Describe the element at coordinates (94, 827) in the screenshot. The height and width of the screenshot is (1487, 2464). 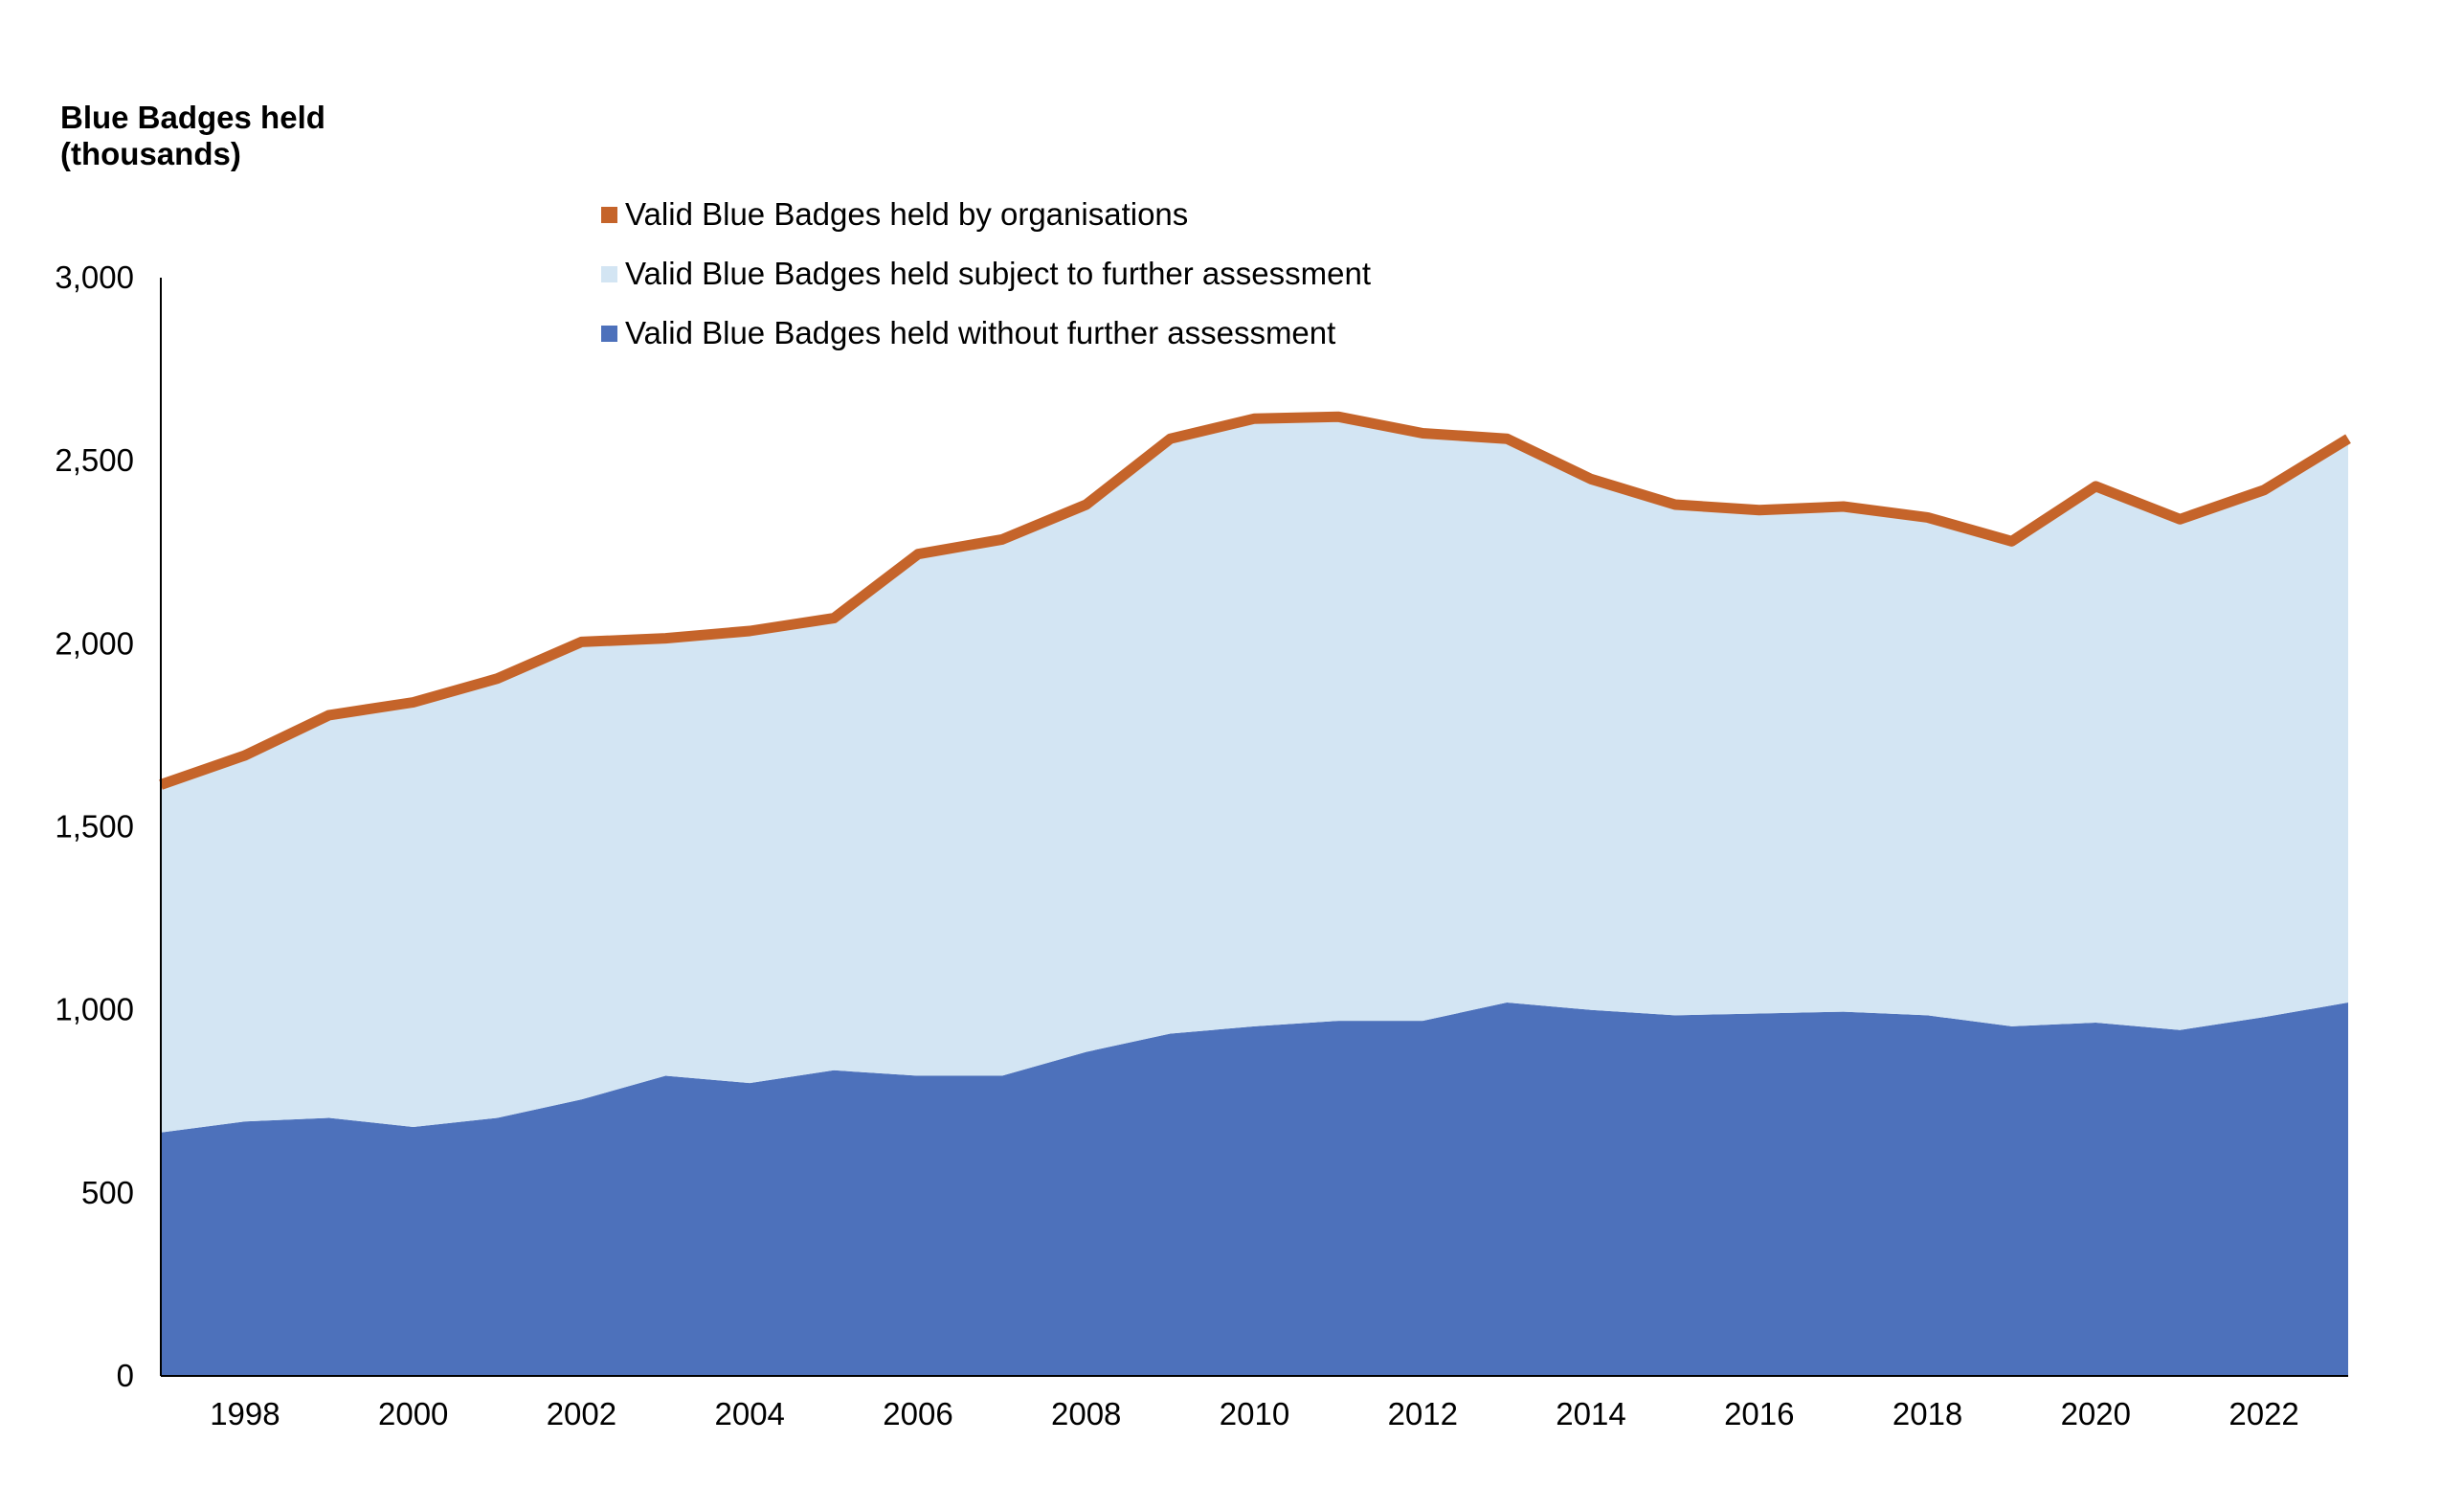
I see `y-tick-label: 1,500` at that location.